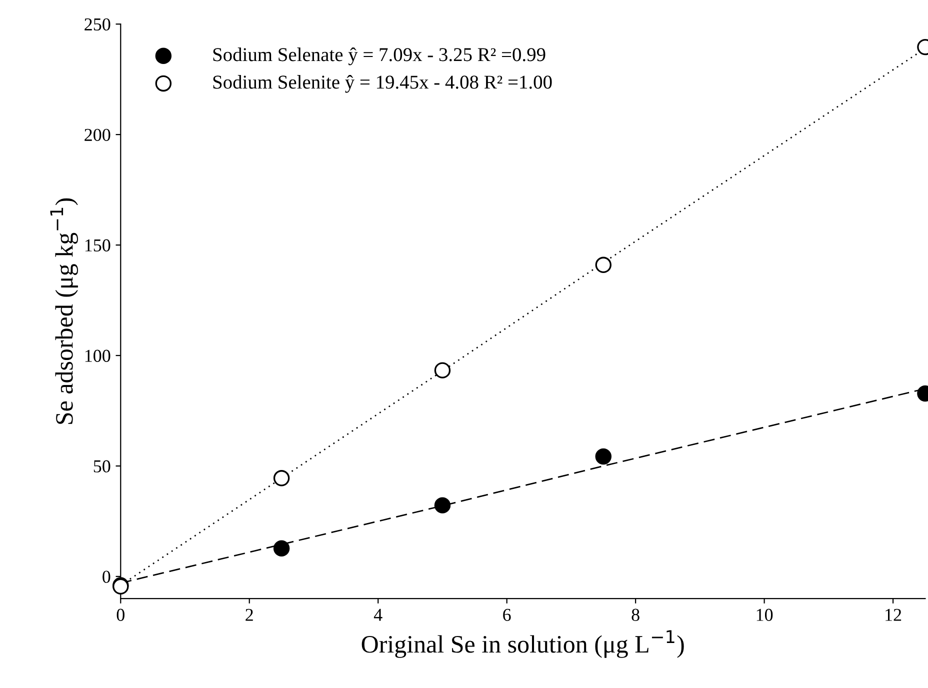 The width and height of the screenshot is (928, 688). What do you see at coordinates (378, 614) in the screenshot?
I see `x-tick-label: 4` at bounding box center [378, 614].